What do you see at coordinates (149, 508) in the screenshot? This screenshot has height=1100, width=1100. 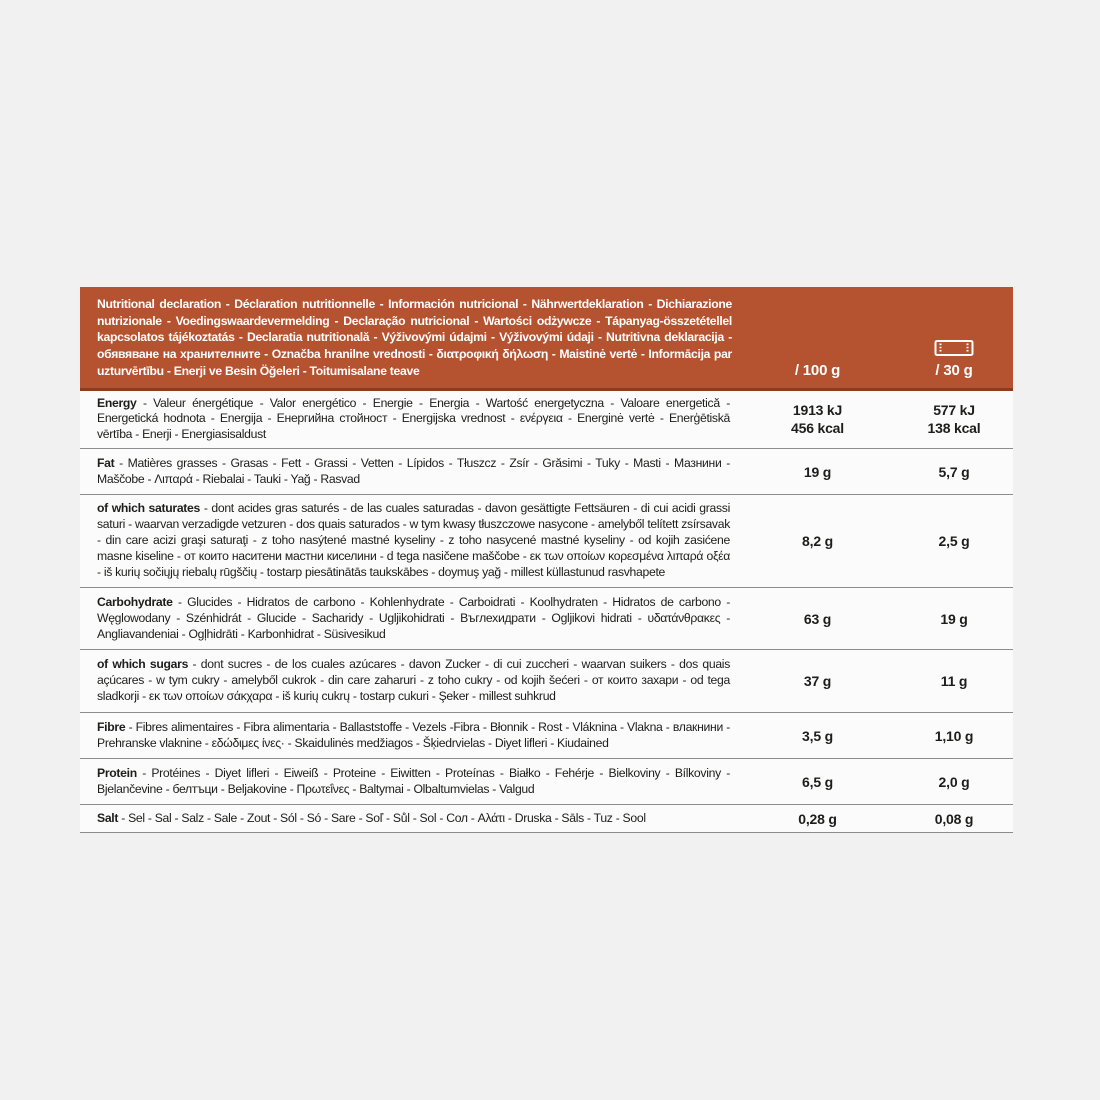 I see `nutrient-name: of which saturates` at bounding box center [149, 508].